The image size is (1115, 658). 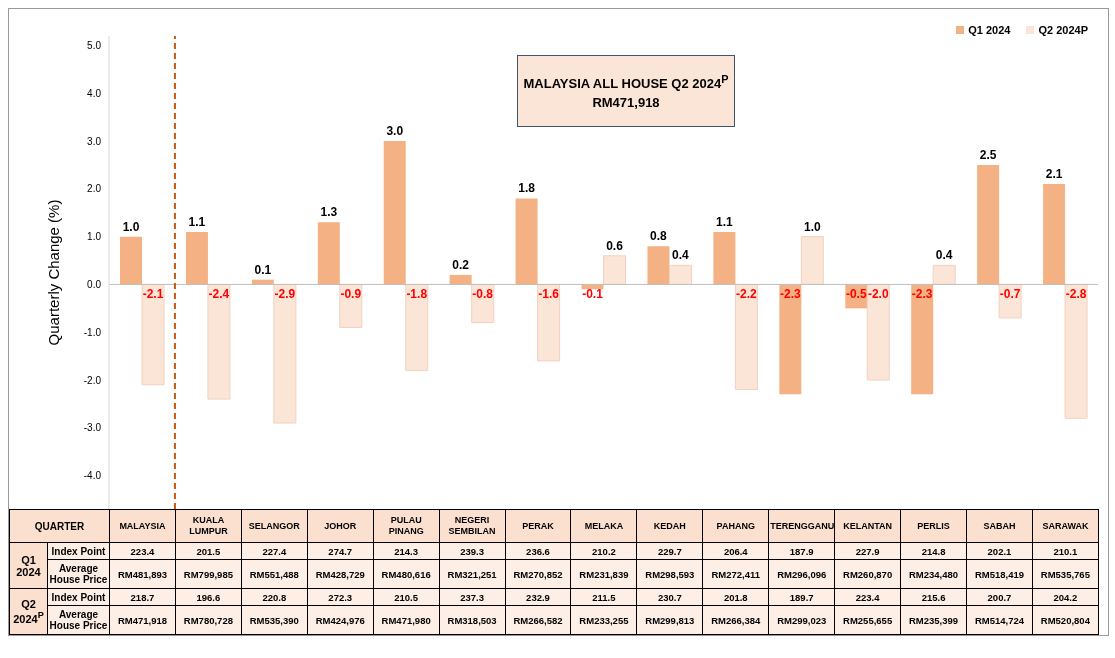 What do you see at coordinates (208, 597) in the screenshot?
I see `text: 196.6` at bounding box center [208, 597].